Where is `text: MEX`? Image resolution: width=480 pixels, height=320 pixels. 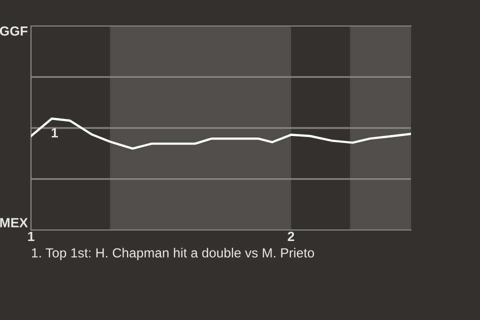
text: MEX is located at coordinates (14, 223).